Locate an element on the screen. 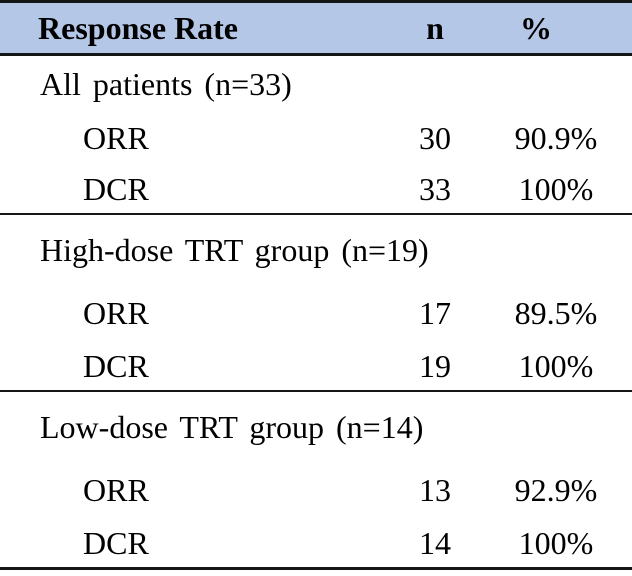 The image size is (632, 576). column-header-n: n is located at coordinates (435, 28).